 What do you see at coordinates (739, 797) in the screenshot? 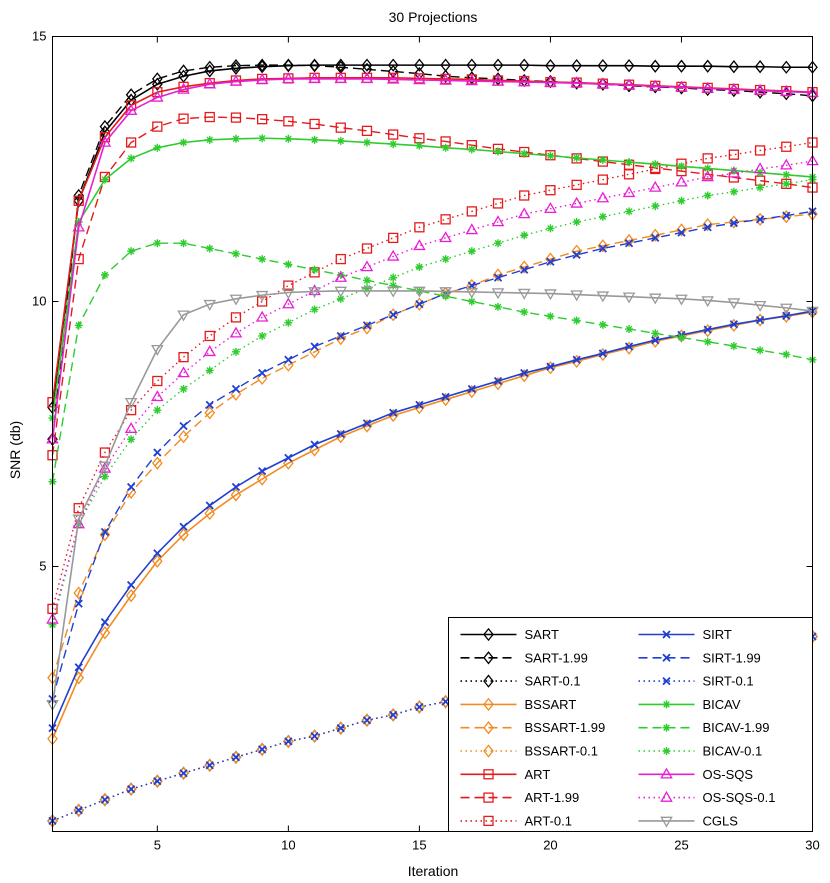
I see `legend-label: OS-SQS-0.1` at bounding box center [739, 797].